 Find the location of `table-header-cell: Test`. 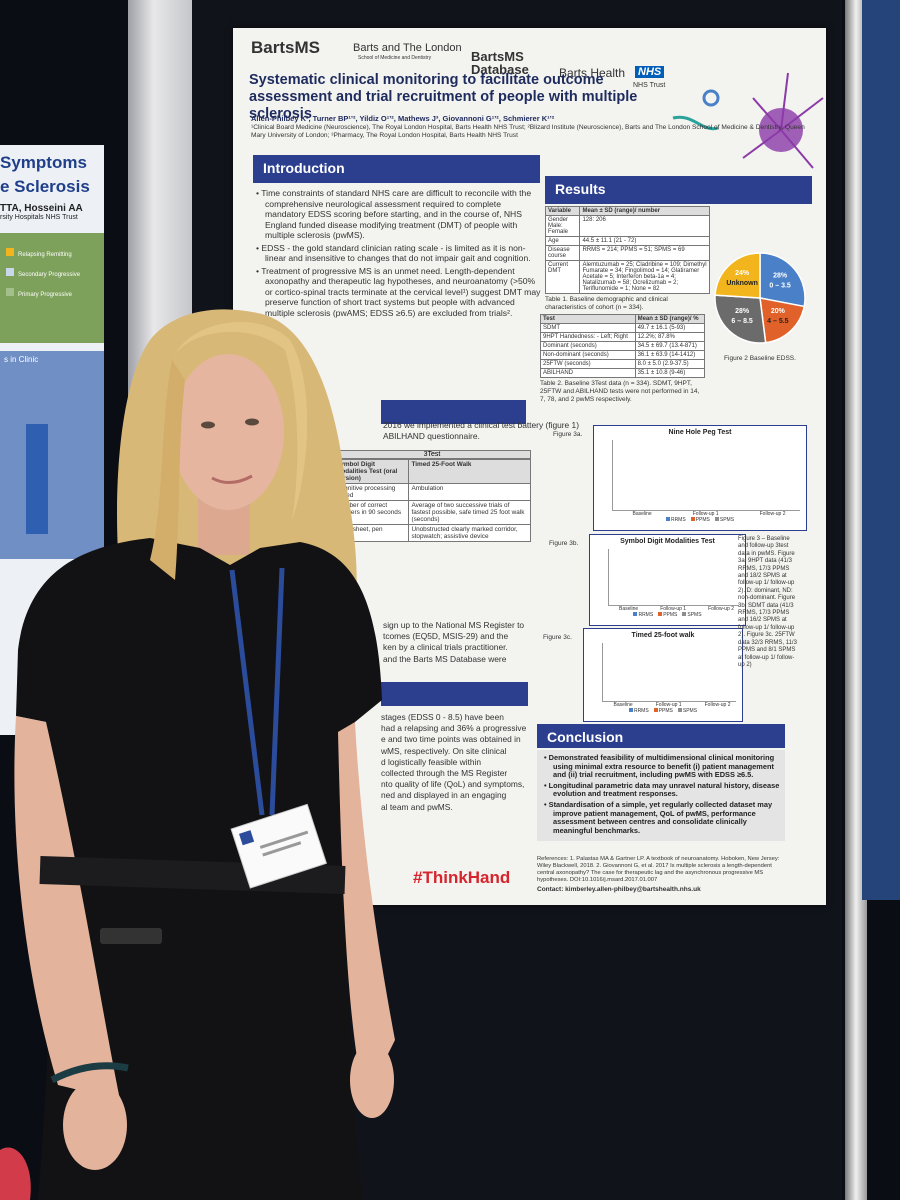

table-header-cell: Test is located at coordinates (588, 319).